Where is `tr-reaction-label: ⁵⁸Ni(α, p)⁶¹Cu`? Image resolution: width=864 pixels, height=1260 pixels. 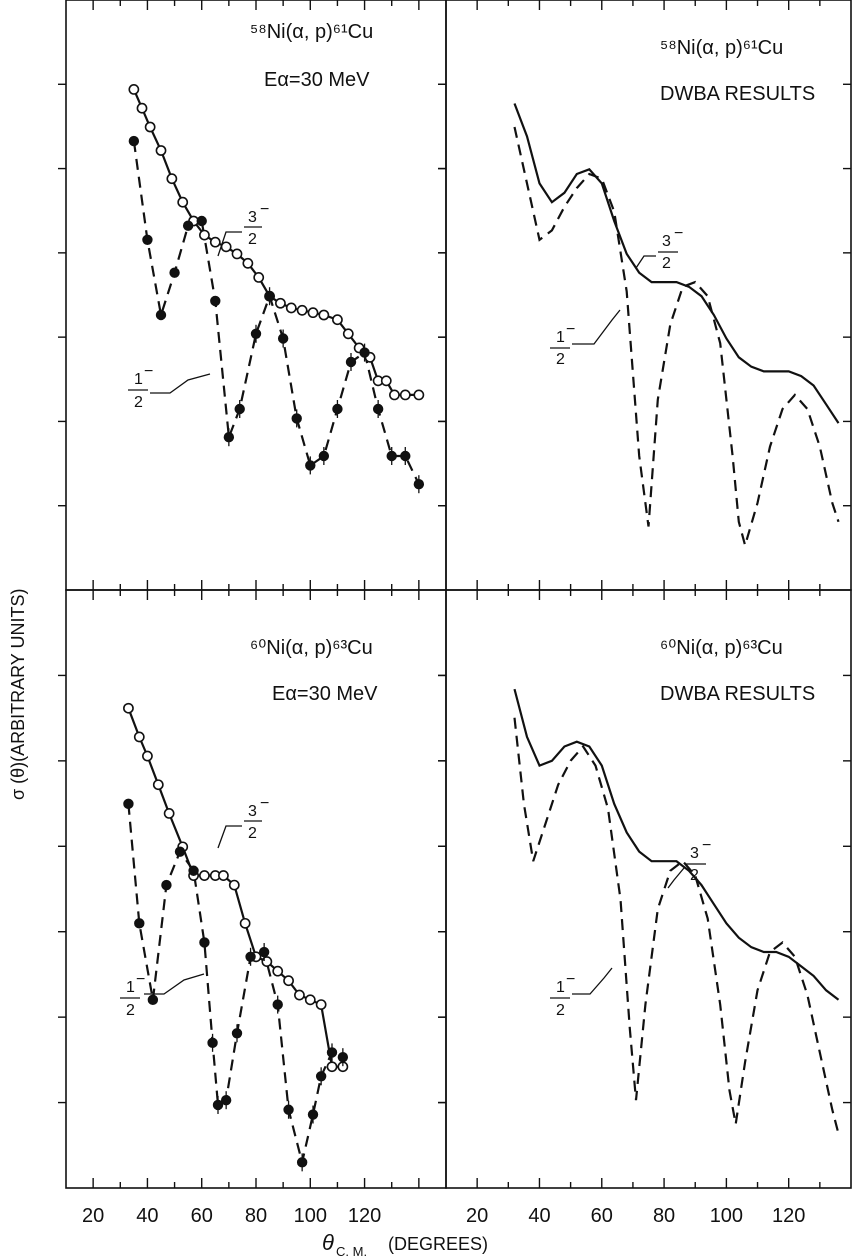
tr-reaction-label: ⁵⁸Ni(α, p)⁶¹Cu is located at coordinates (721, 48).